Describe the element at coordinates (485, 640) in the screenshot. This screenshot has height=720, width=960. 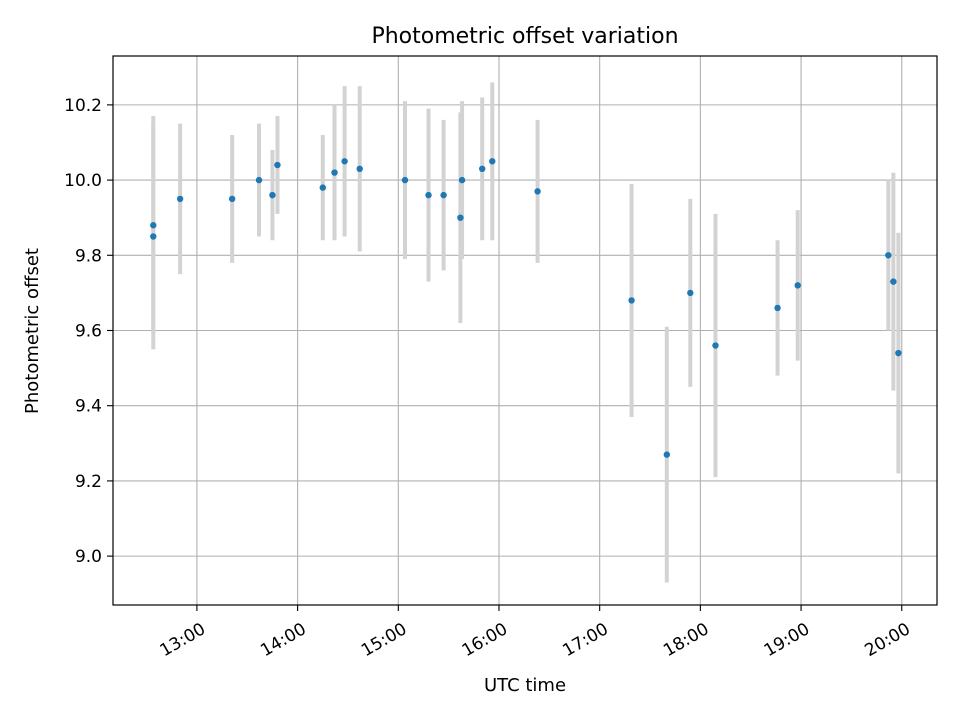
I see `x-tick-label: 16:00` at that location.